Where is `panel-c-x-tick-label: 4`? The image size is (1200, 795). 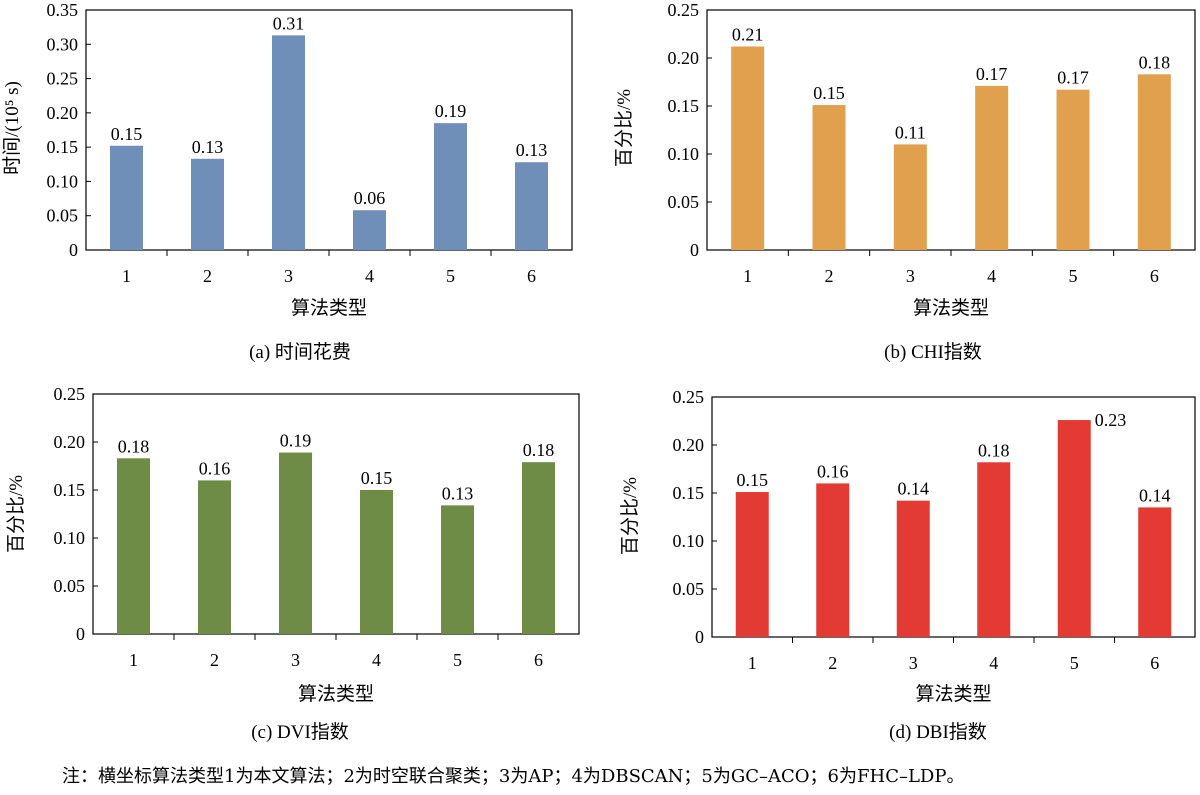
panel-c-x-tick-label: 4 is located at coordinates (376, 660).